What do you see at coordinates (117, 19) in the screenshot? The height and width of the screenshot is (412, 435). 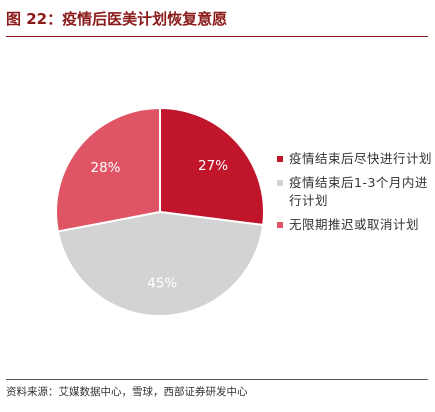 I see `figure-title: 图 22：疫情后医美计划恢复意愿` at bounding box center [117, 19].